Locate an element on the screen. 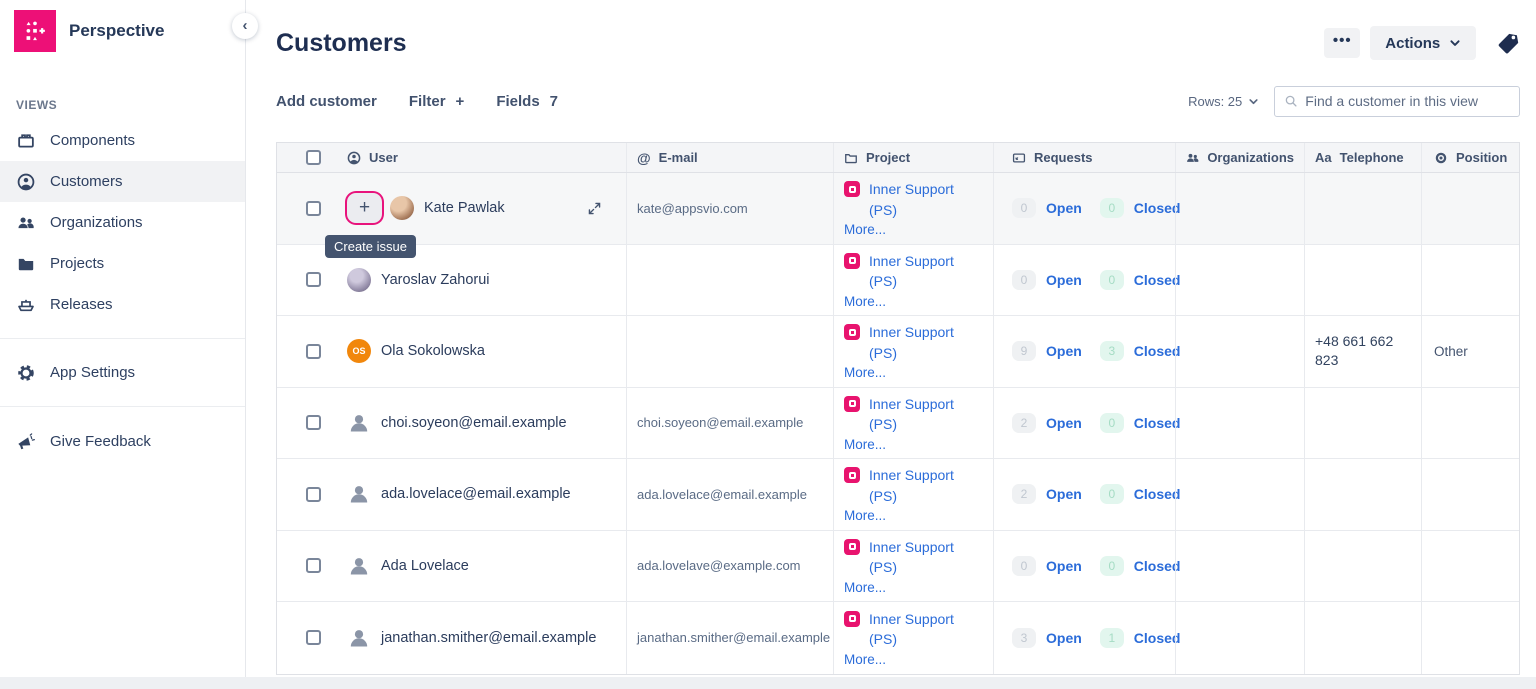 The height and width of the screenshot is (689, 1536). user-cell: + ada.lovelace@email.example is located at coordinates (482, 494).